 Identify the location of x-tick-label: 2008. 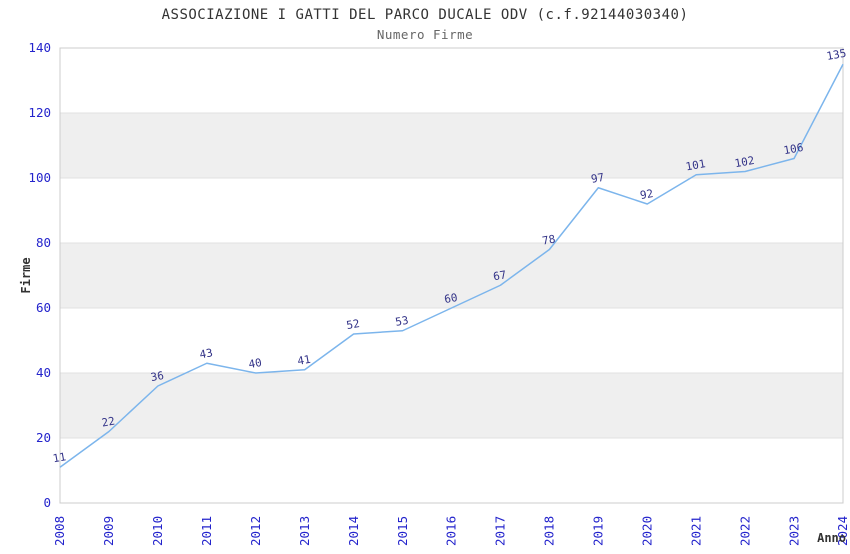
(59, 531).